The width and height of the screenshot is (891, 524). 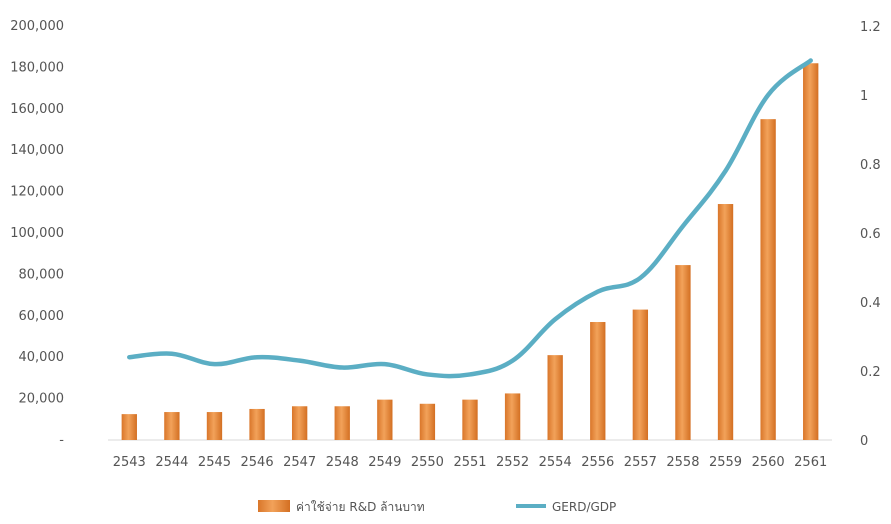 I want to click on left-tick-label: -, so click(x=61, y=440).